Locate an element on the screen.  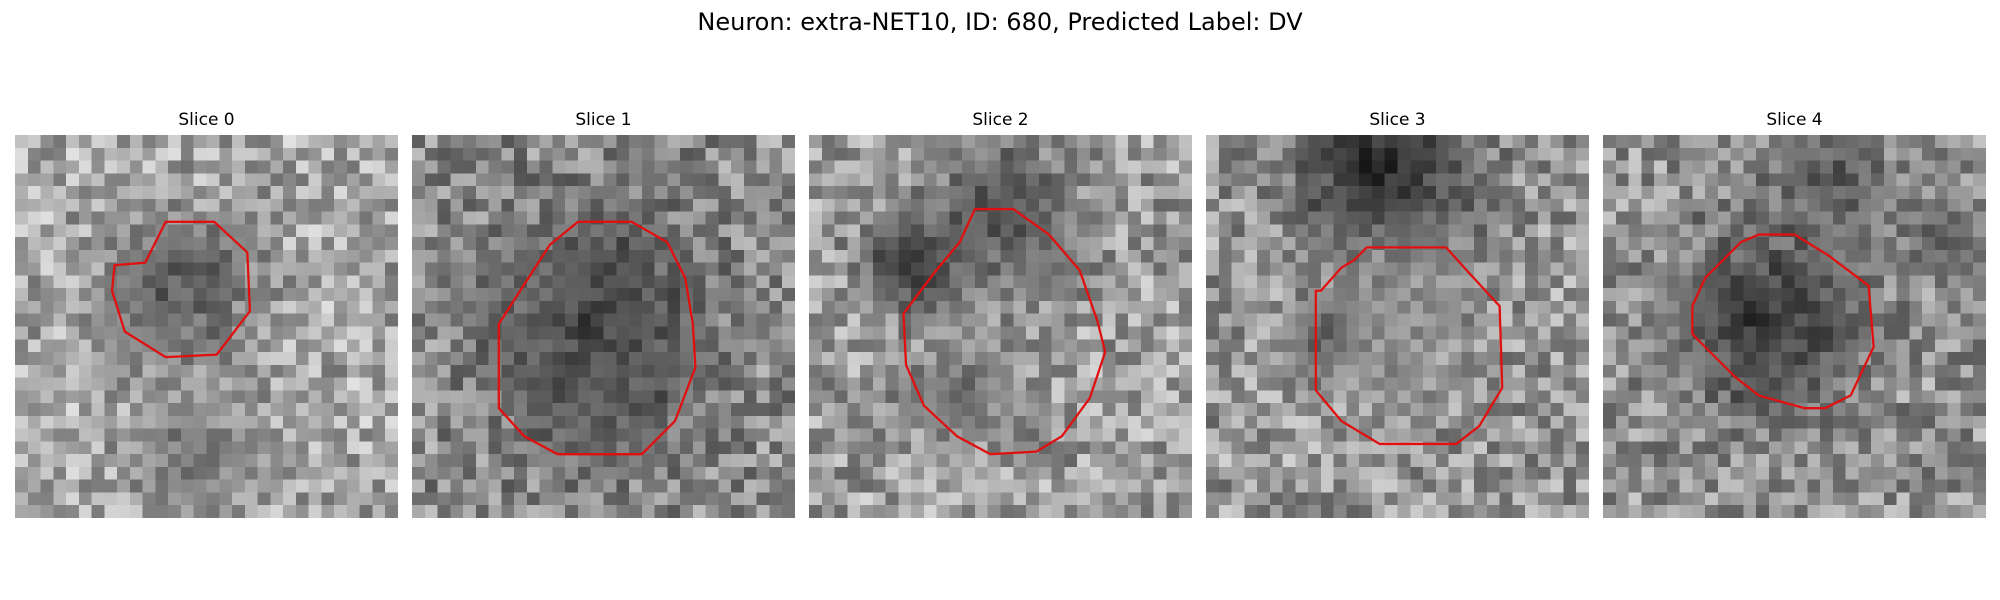
slice-title: Slice 0 is located at coordinates (206, 120).